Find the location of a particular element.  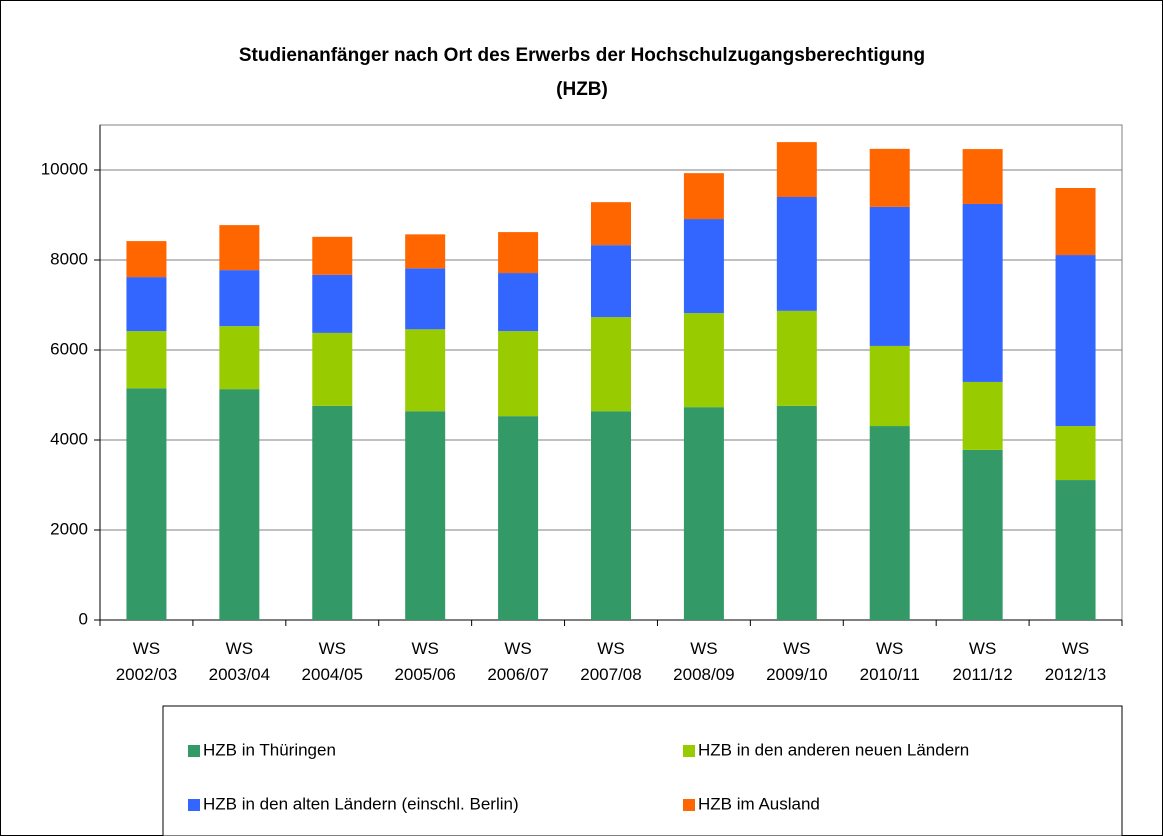

x-tick-label: WS 2006/07 is located at coordinates (518, 661).